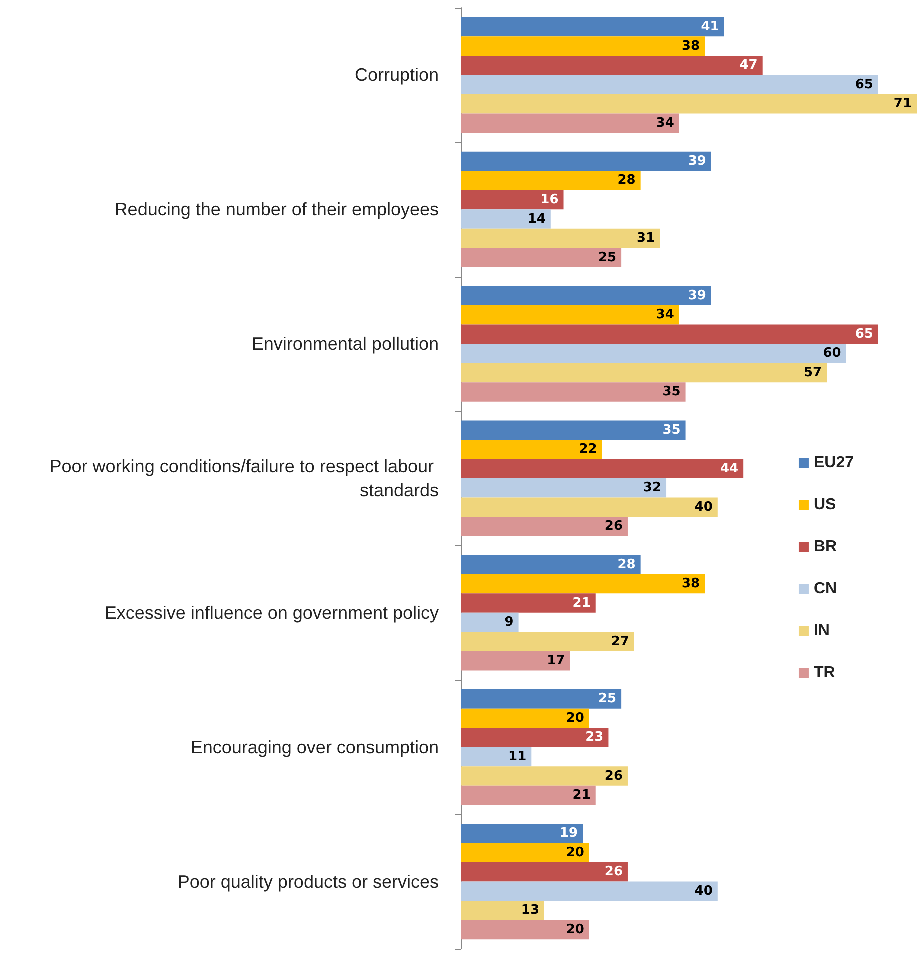 The image size is (919, 953). Describe the element at coordinates (569, 834) in the screenshot. I see `data-label: 19` at that location.